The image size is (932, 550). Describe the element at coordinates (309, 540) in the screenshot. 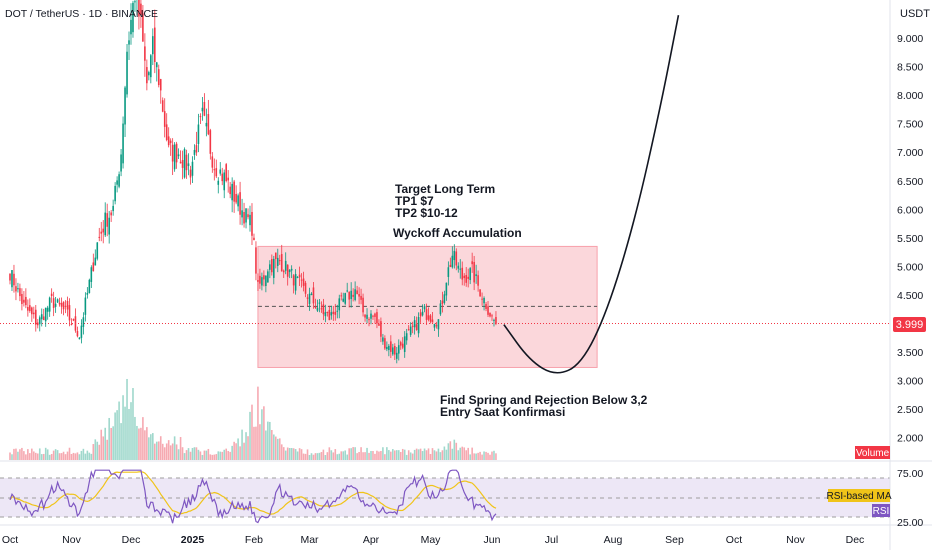

I see `time-tick-label: Mar` at that location.